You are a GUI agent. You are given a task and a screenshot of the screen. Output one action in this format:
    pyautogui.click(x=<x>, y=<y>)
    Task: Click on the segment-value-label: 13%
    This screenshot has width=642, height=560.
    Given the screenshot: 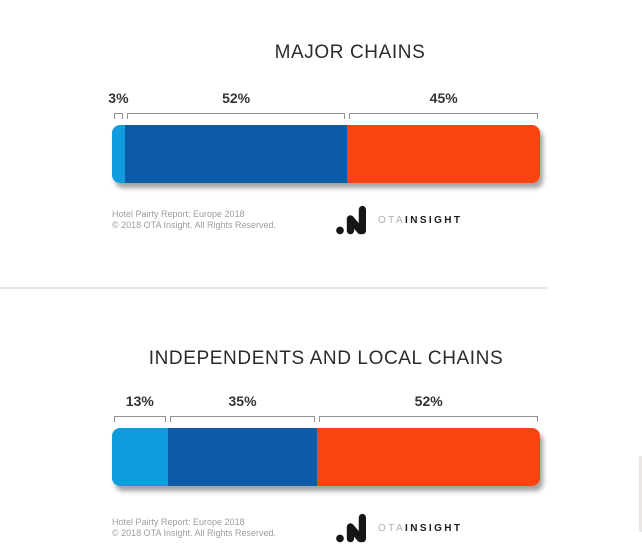 What is the action you would take?
    pyautogui.click(x=139, y=401)
    